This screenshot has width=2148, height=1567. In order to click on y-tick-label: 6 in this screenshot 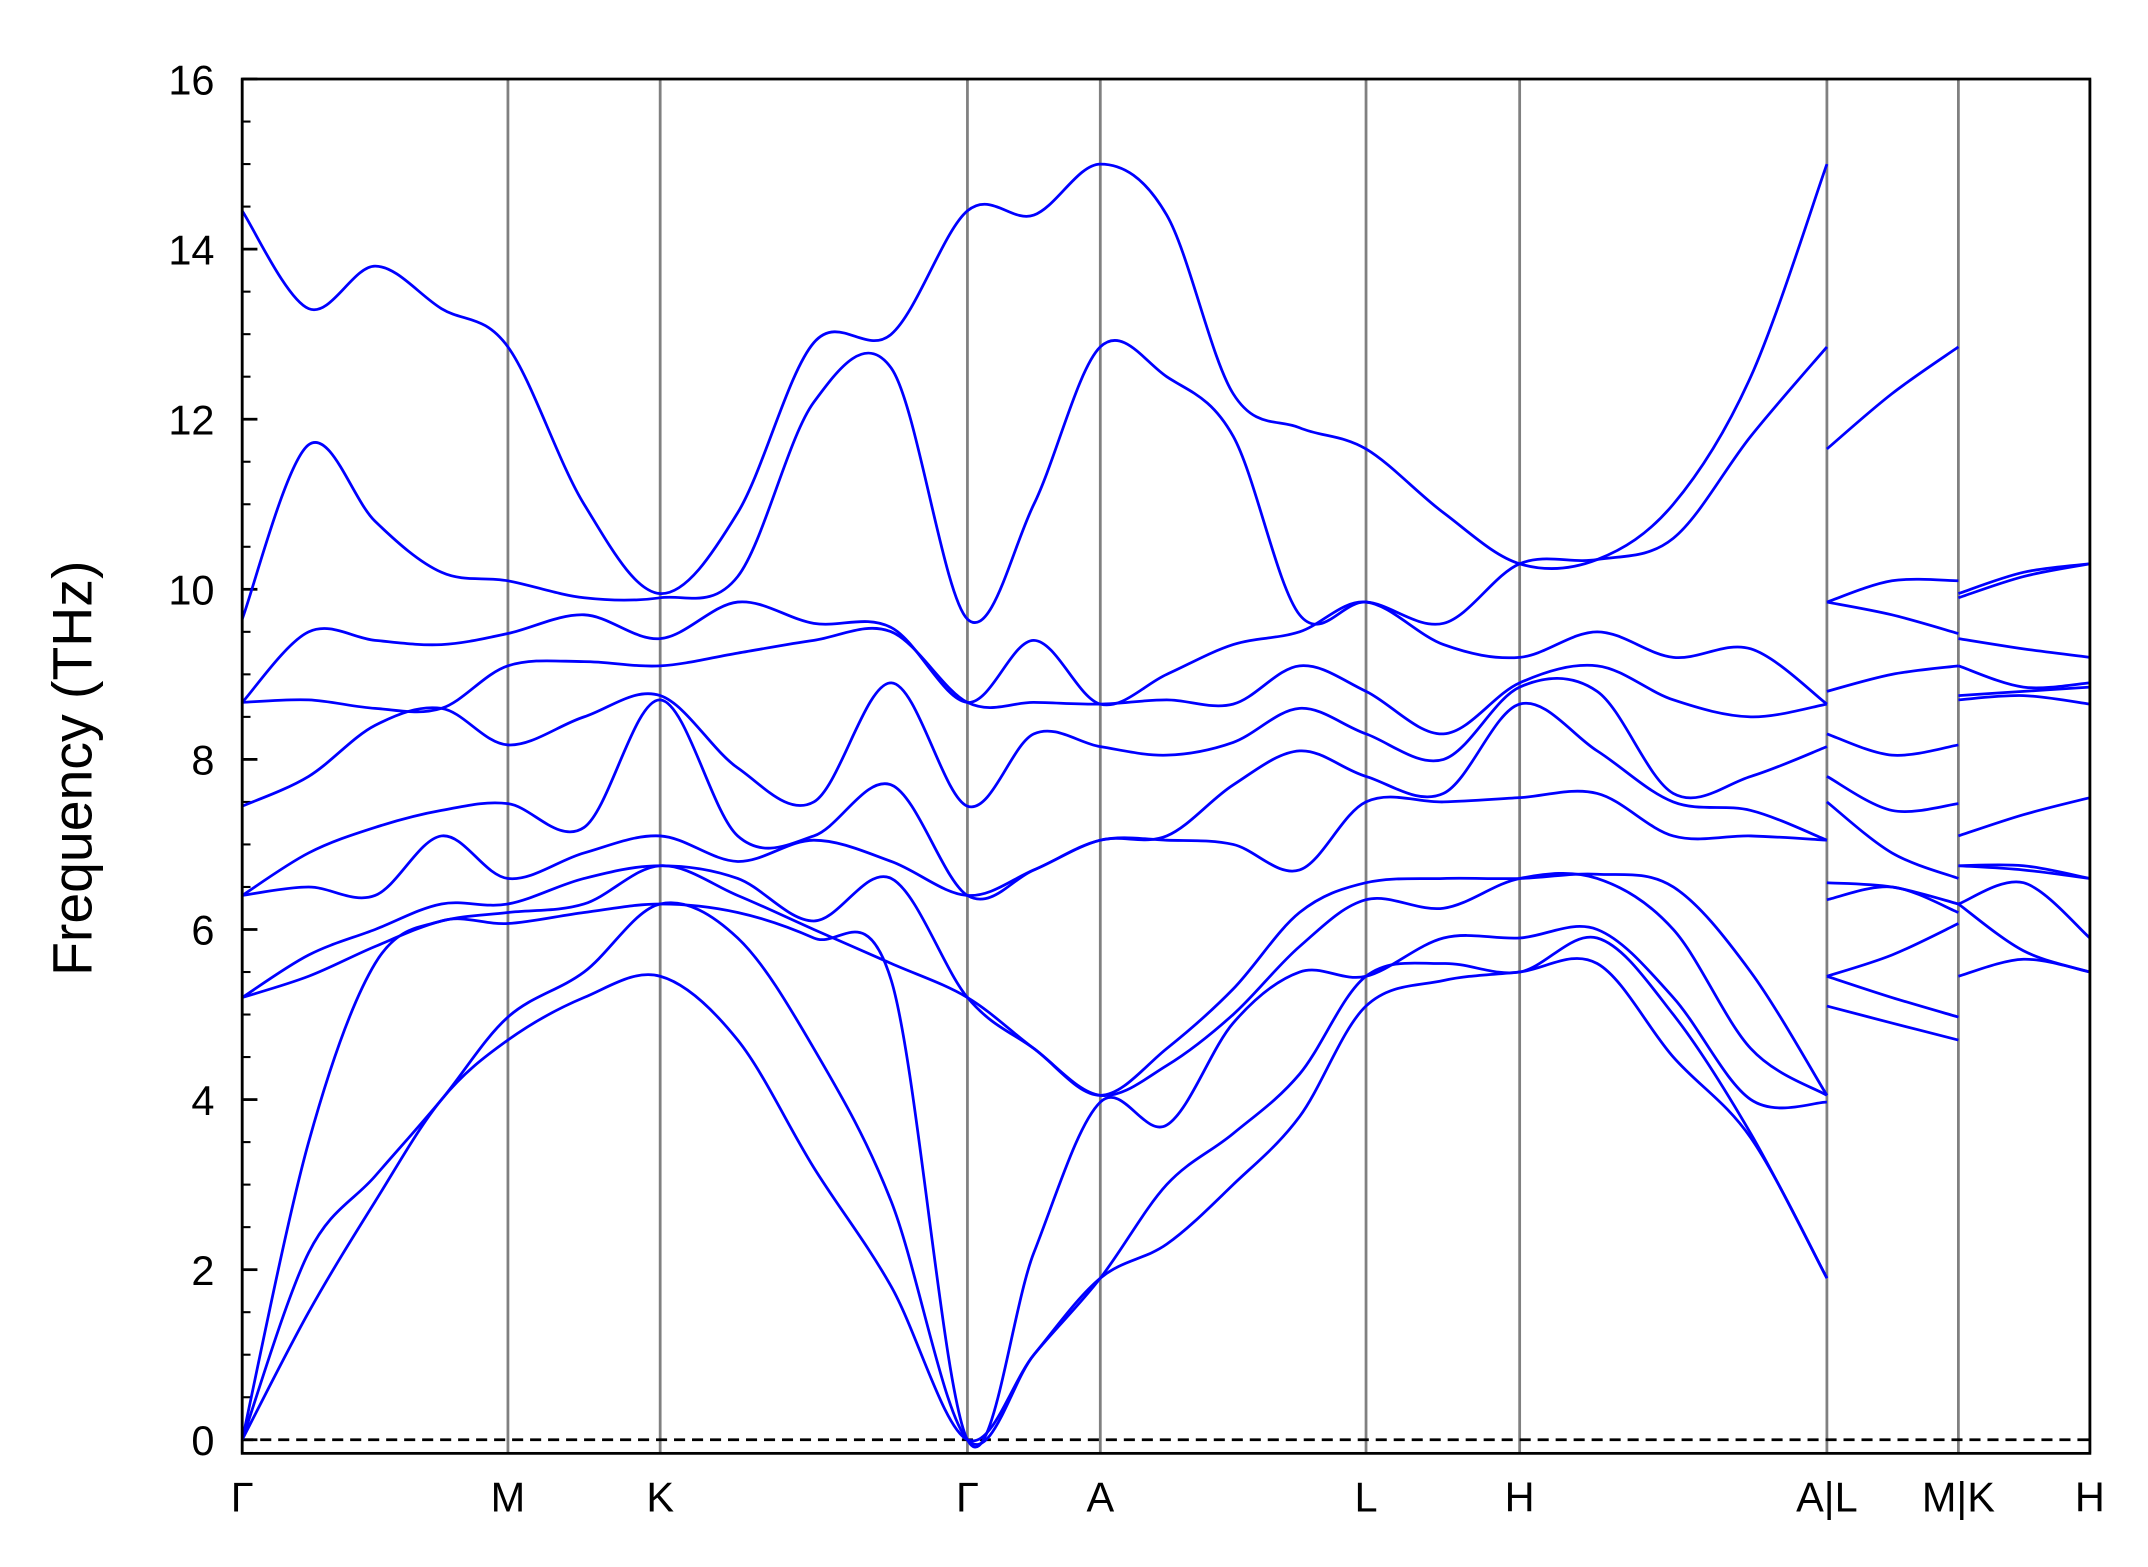, I will do `click(202, 930)`.